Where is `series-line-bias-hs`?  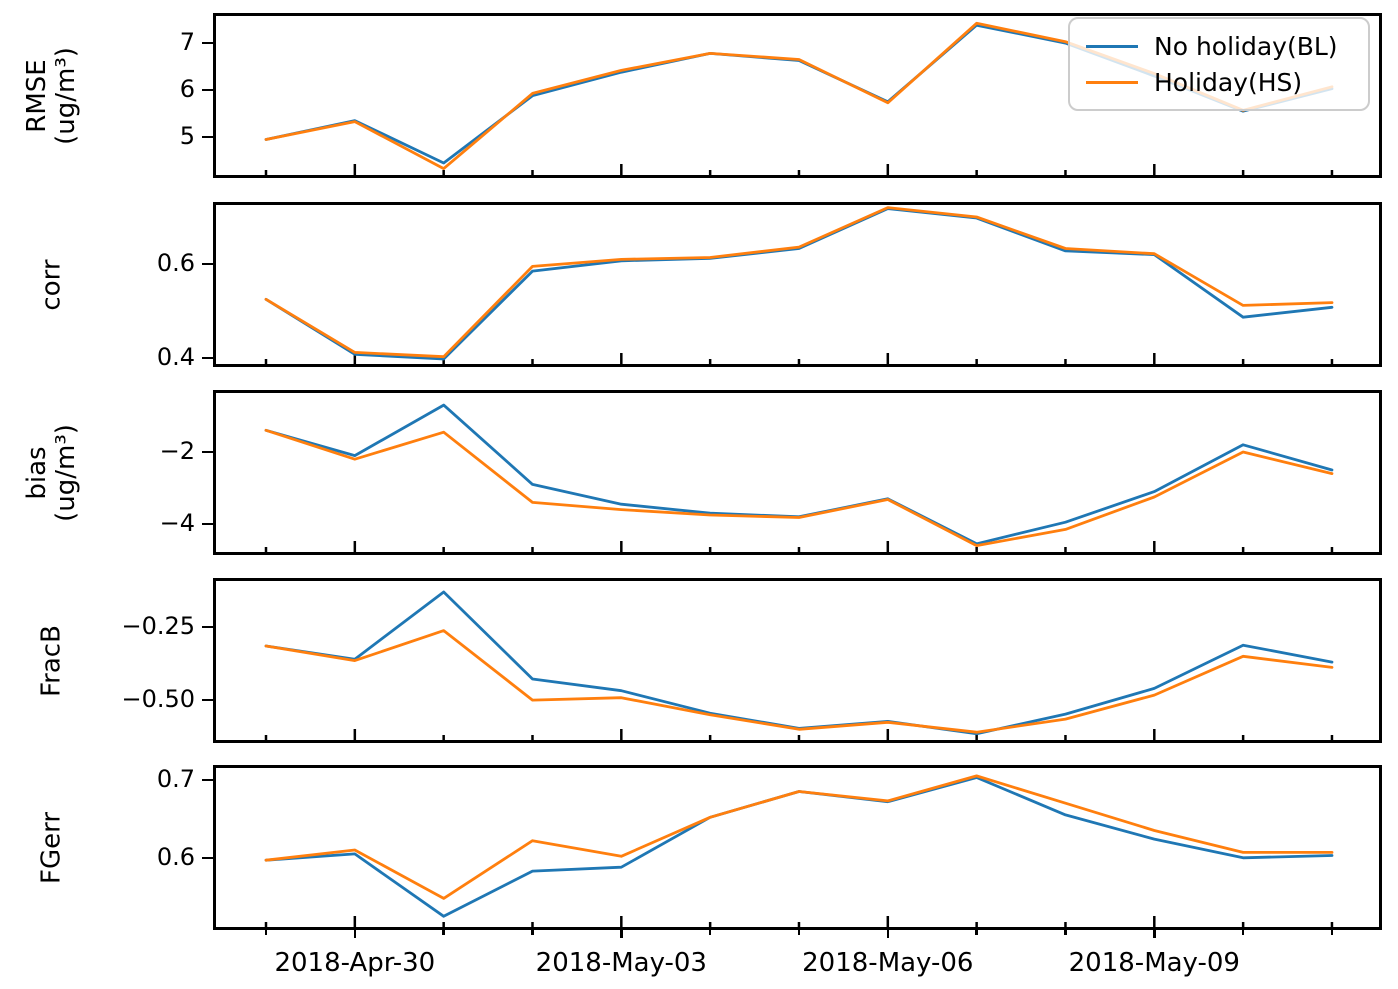
series-line-bias-hs is located at coordinates (799, 488).